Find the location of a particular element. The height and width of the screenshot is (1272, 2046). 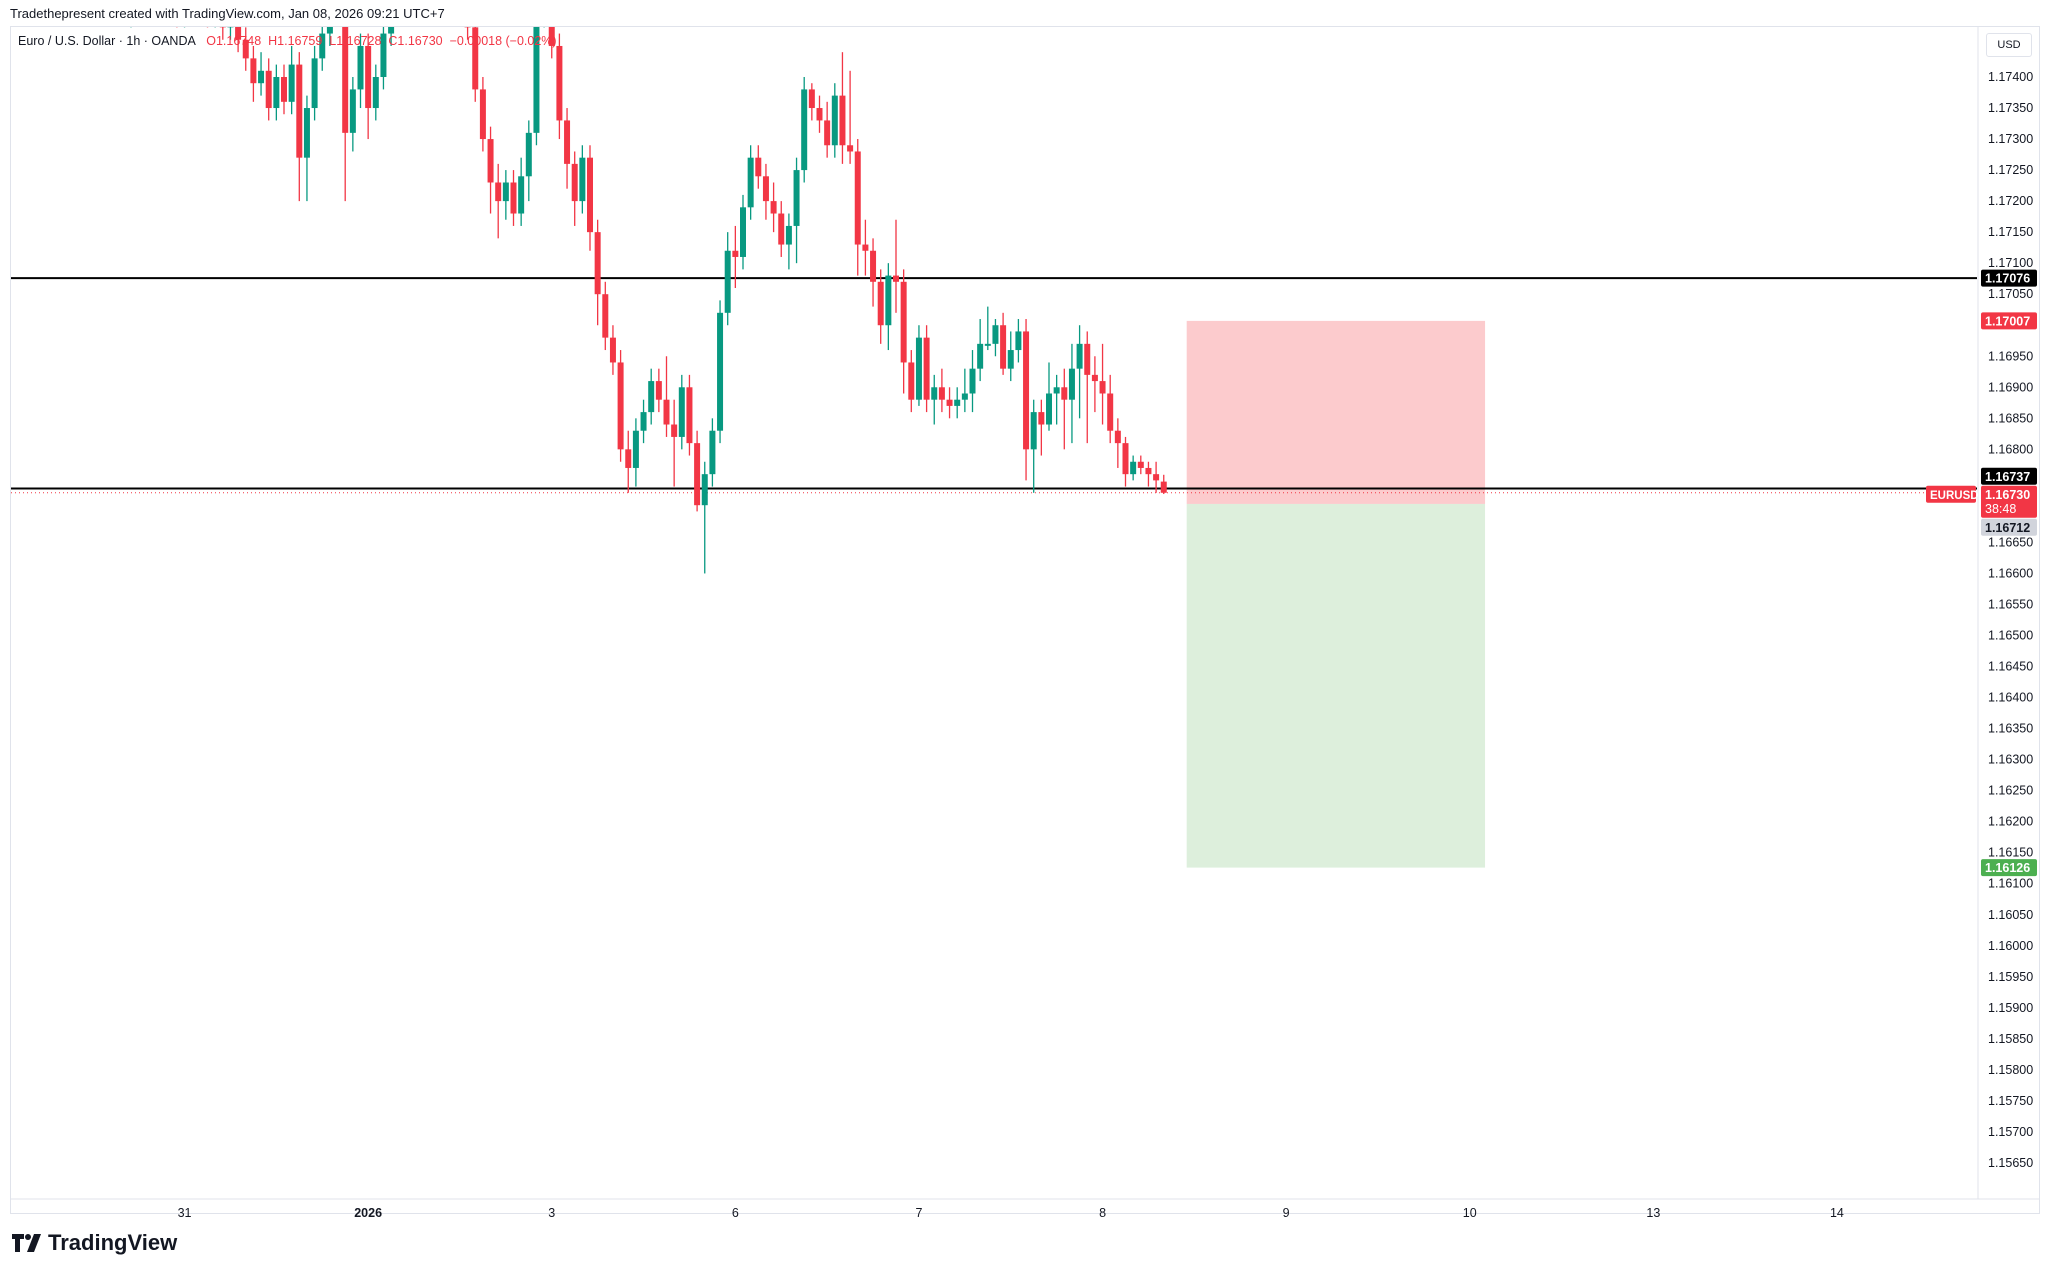

price-tick-label: 1.15850 is located at coordinates (2010, 1039).